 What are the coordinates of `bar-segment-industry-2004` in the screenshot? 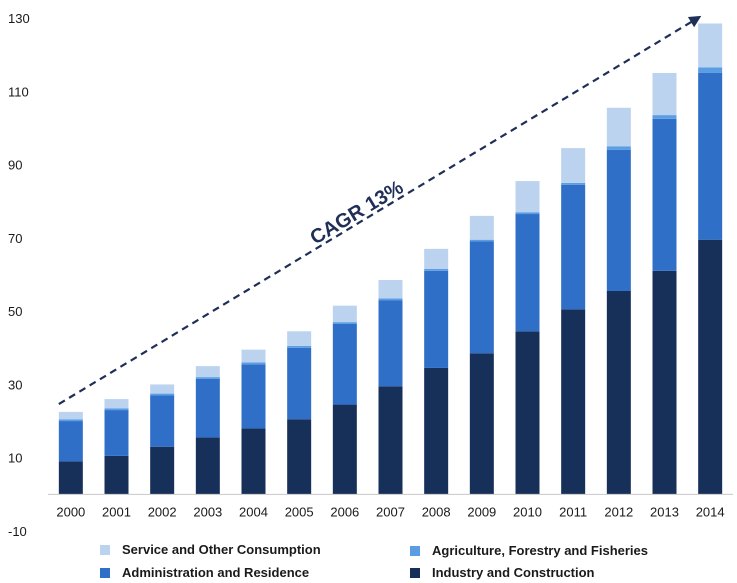 It's located at (253, 461).